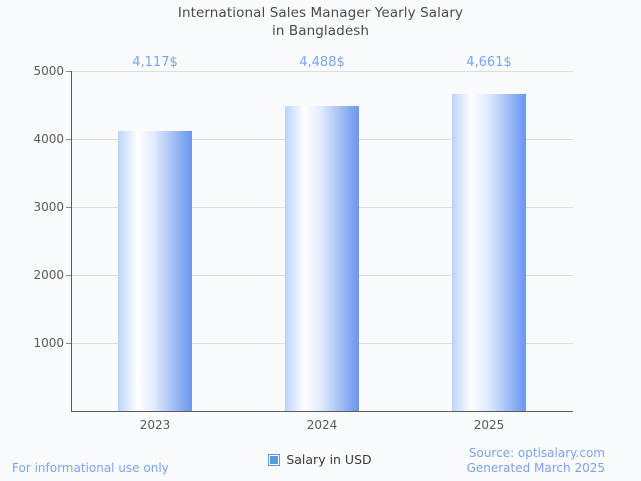 The image size is (641, 481). I want to click on y-tick-label-2000: 2000, so click(48, 275).